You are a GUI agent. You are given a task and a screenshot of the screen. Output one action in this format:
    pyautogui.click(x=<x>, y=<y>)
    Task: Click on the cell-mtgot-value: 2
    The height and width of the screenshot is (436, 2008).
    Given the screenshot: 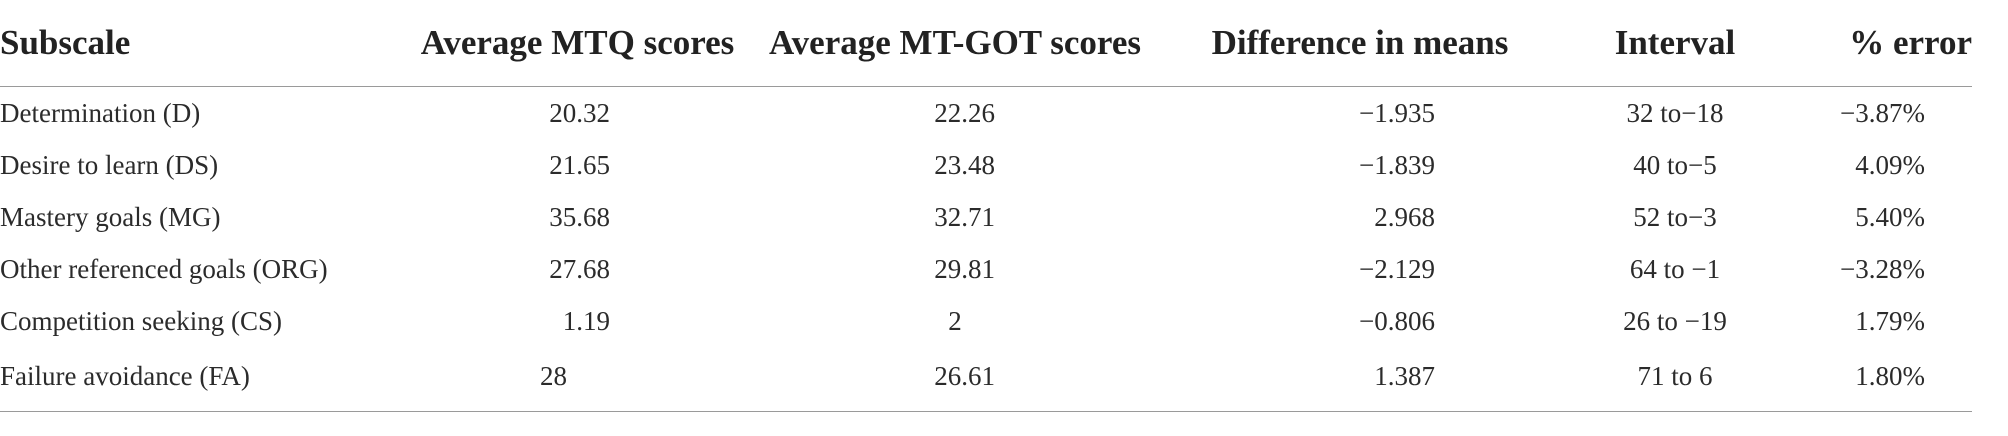 What is the action you would take?
    pyautogui.click(x=955, y=320)
    